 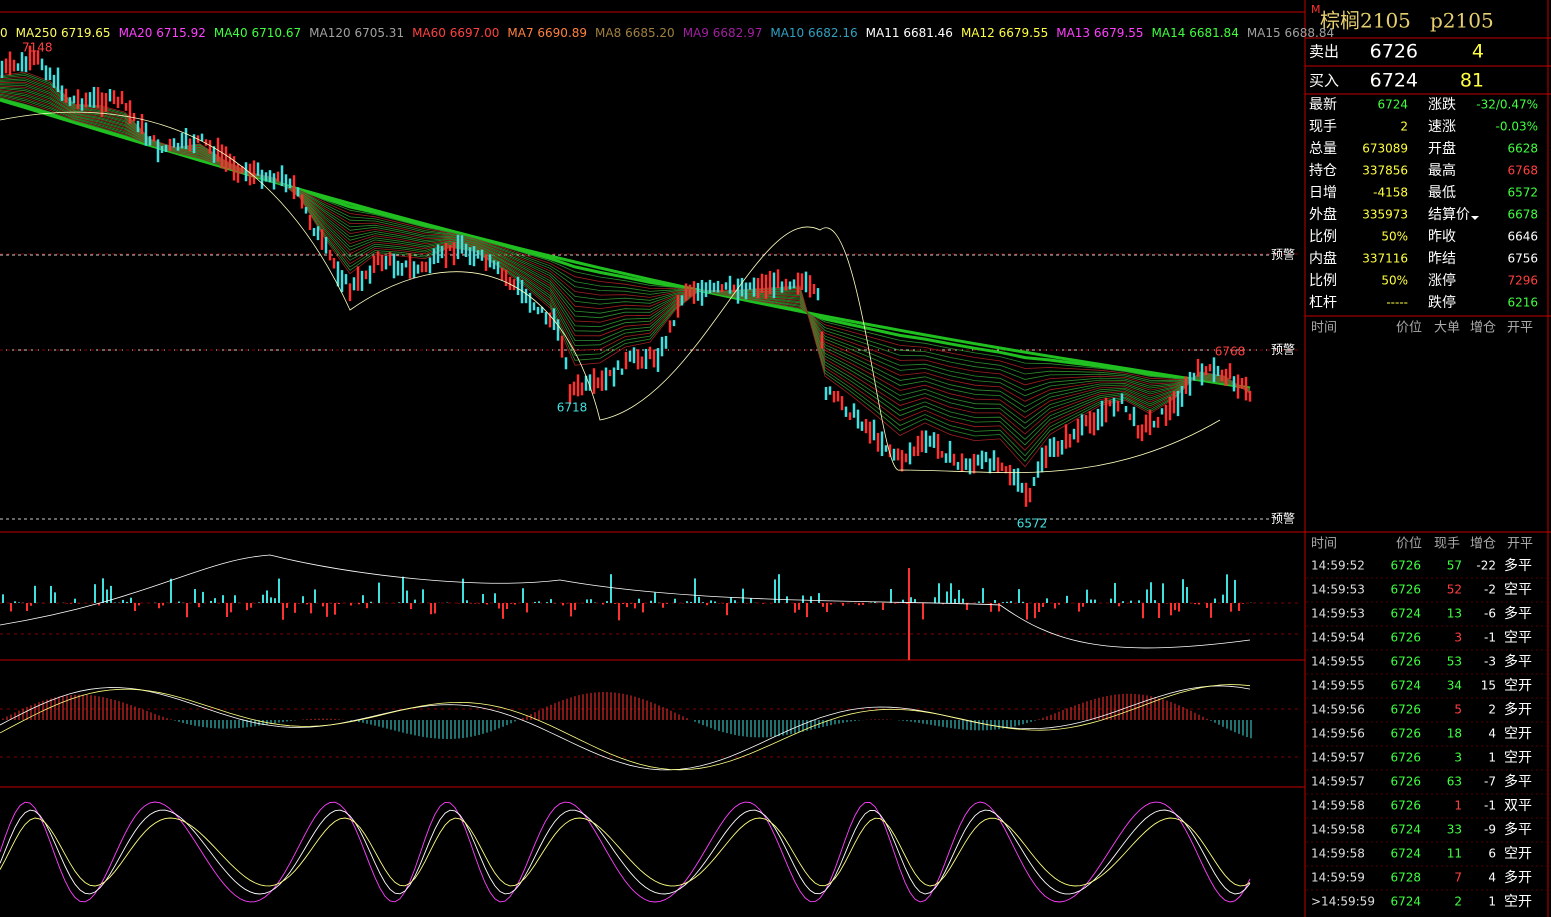 What do you see at coordinates (1449, 215) in the screenshot?
I see `stat-label: 结算价` at bounding box center [1449, 215].